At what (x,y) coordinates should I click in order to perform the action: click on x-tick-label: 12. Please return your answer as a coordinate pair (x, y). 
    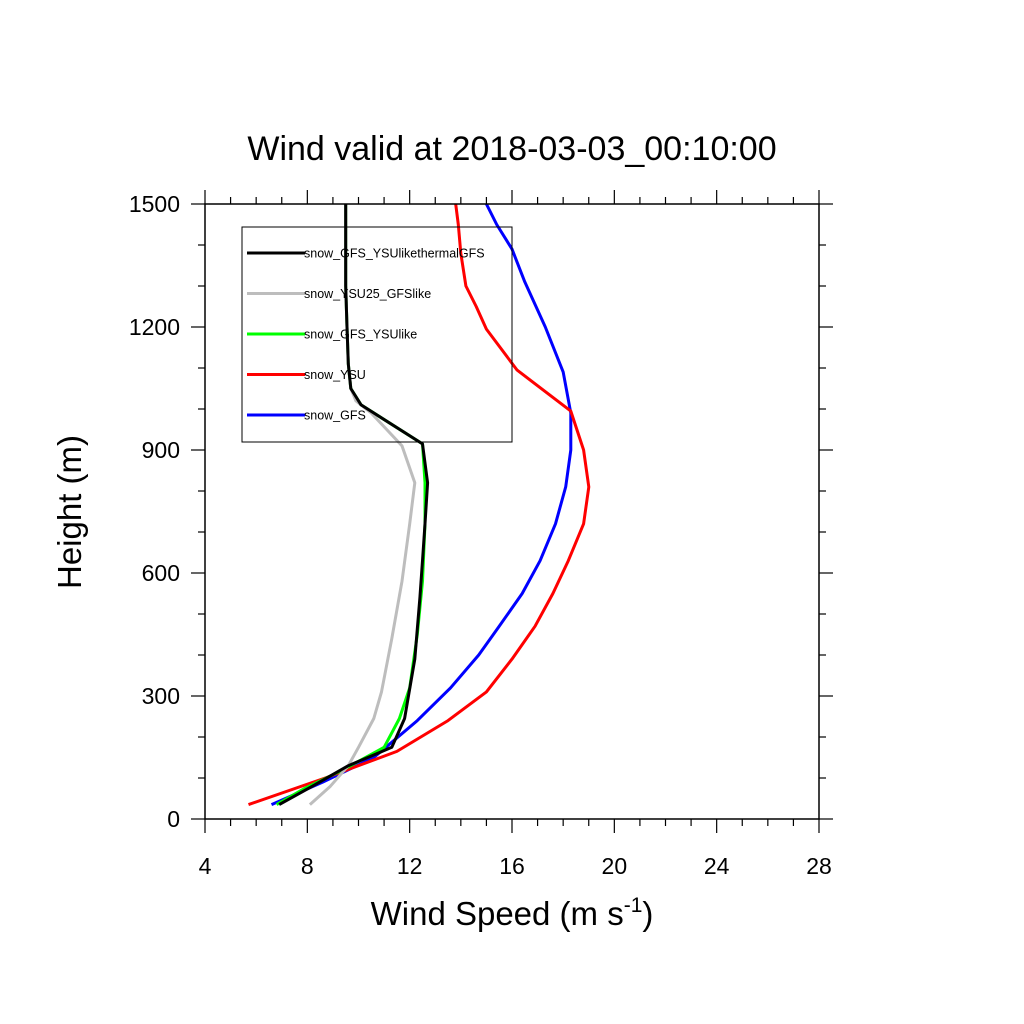
    Looking at the image, I should click on (410, 866).